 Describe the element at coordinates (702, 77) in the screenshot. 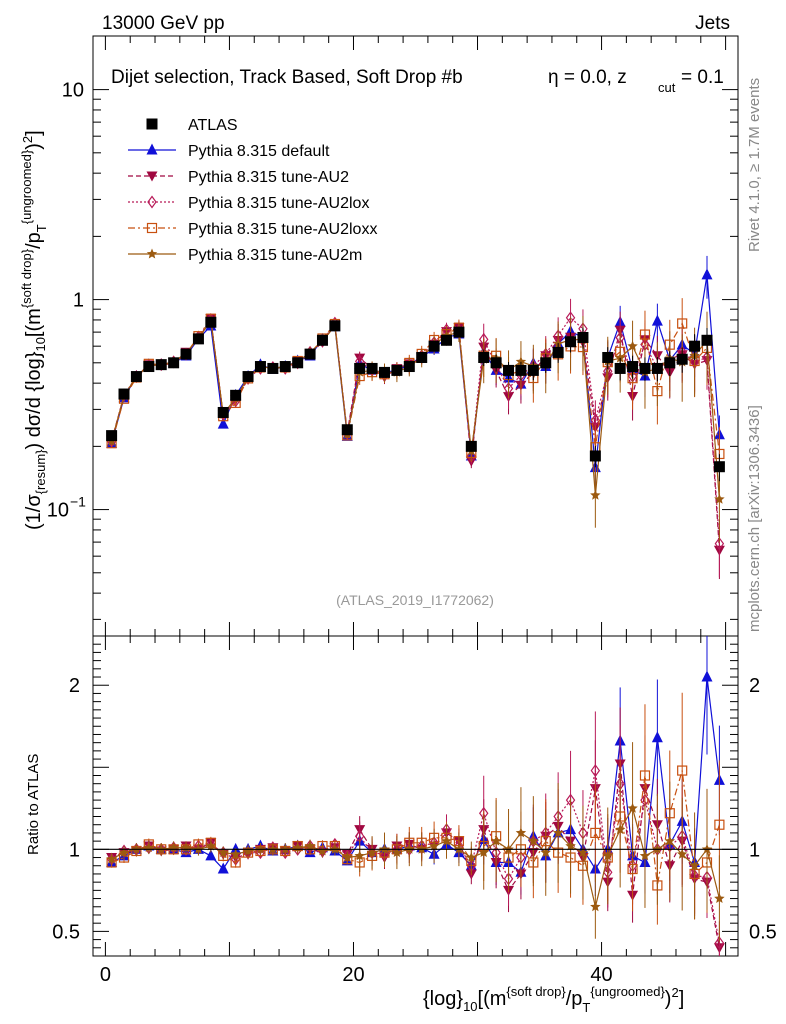

I see `svg-text: = 0.1` at that location.